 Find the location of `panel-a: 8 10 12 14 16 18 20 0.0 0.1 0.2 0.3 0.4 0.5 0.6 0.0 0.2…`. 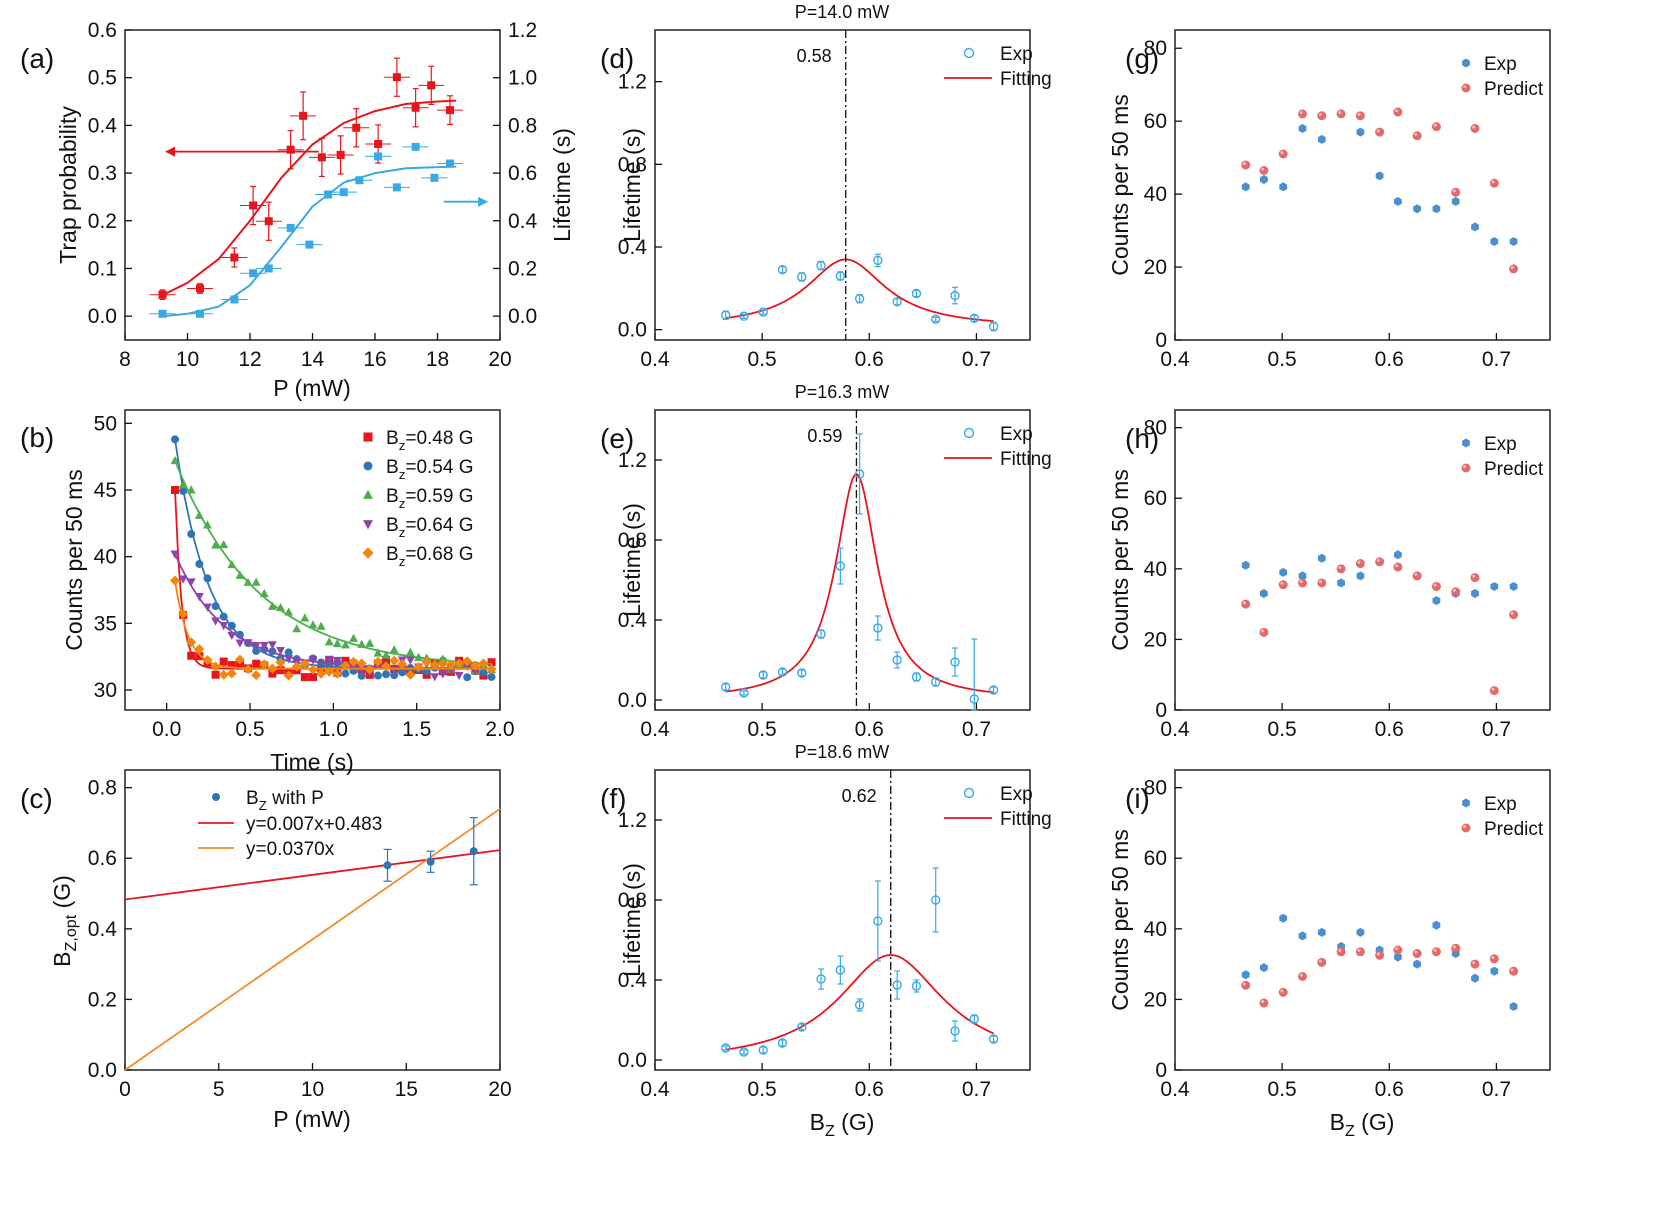

panel-a: 8 10 12 14 16 18 20 0.0 0.1 0.2 0.3 0.4 0.5 0.6 0.0 0.2… is located at coordinates (313, 195).